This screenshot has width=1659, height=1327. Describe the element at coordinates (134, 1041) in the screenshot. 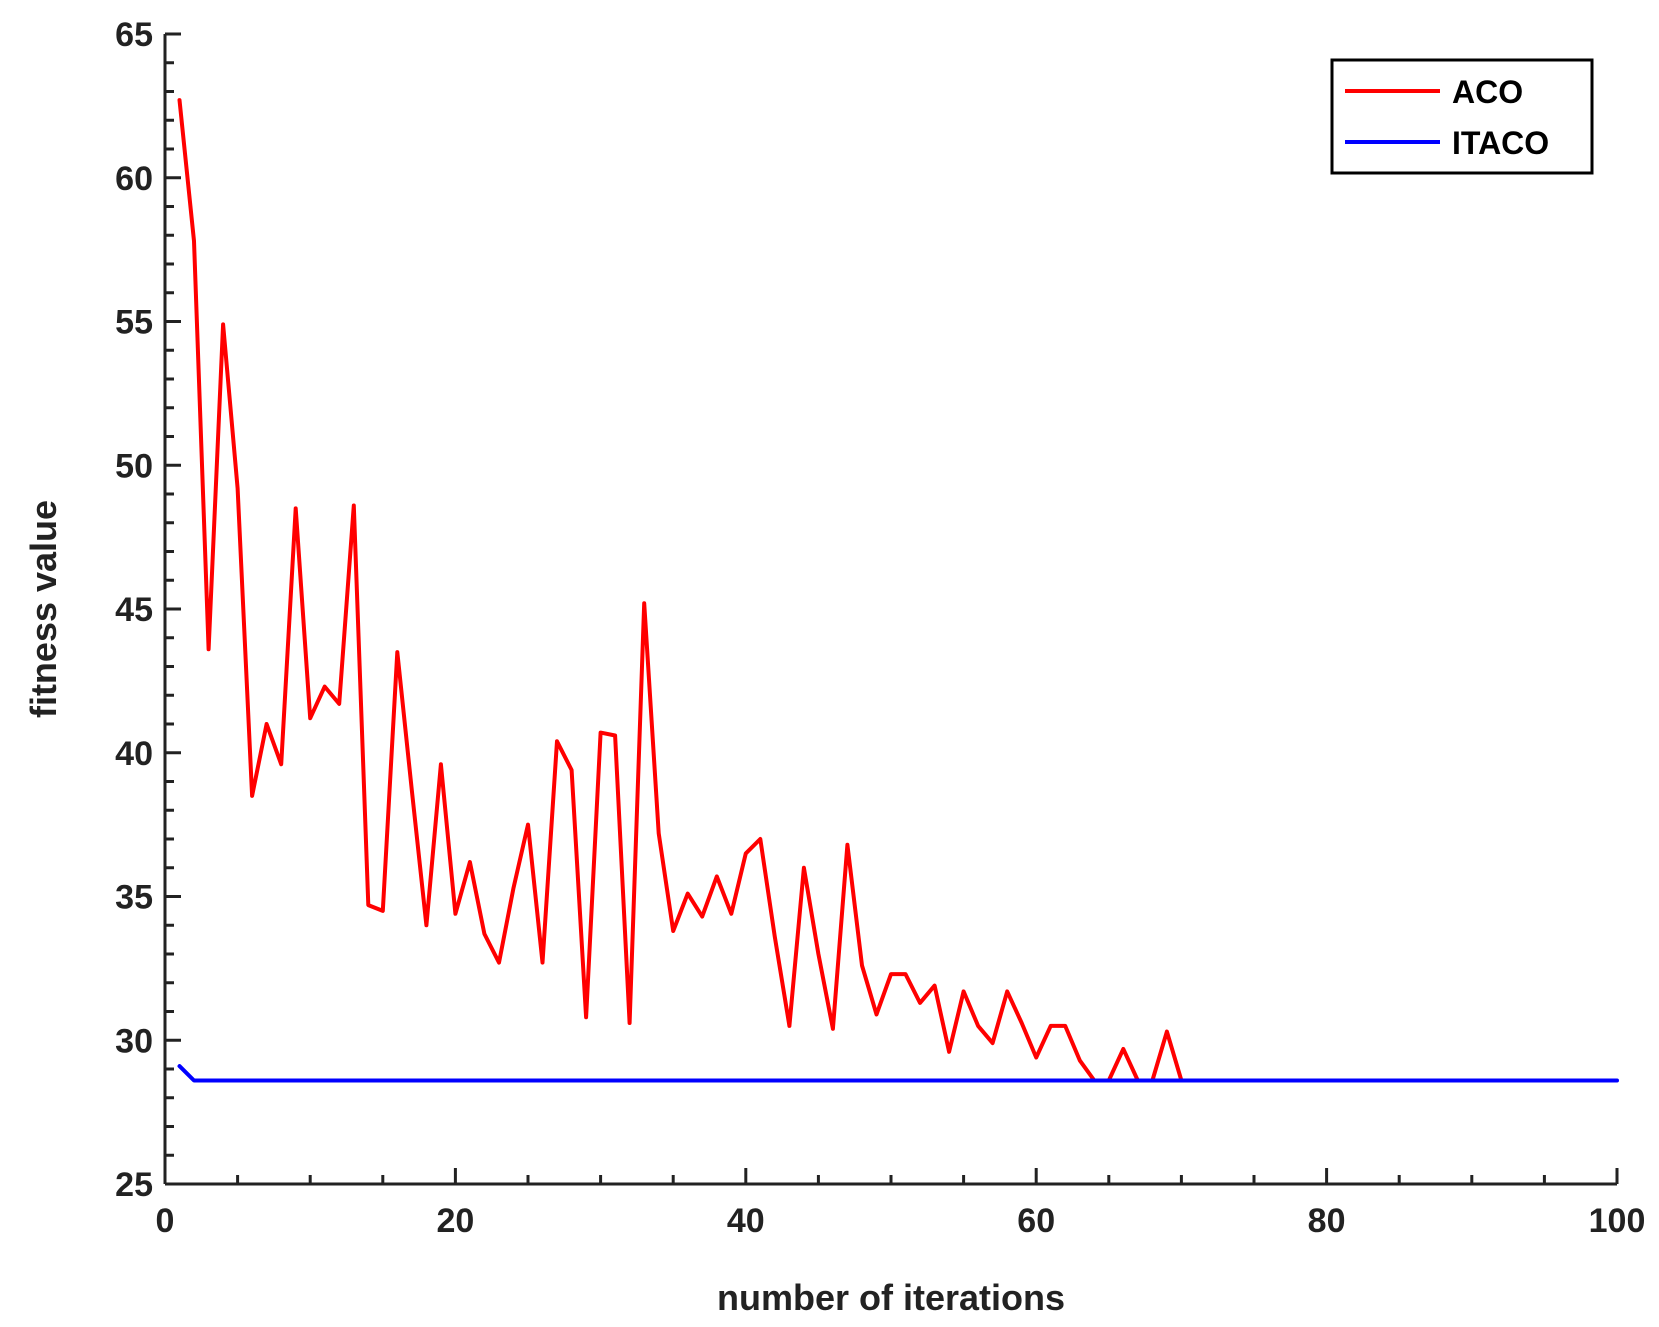

I see `y-tick-label: 30` at that location.